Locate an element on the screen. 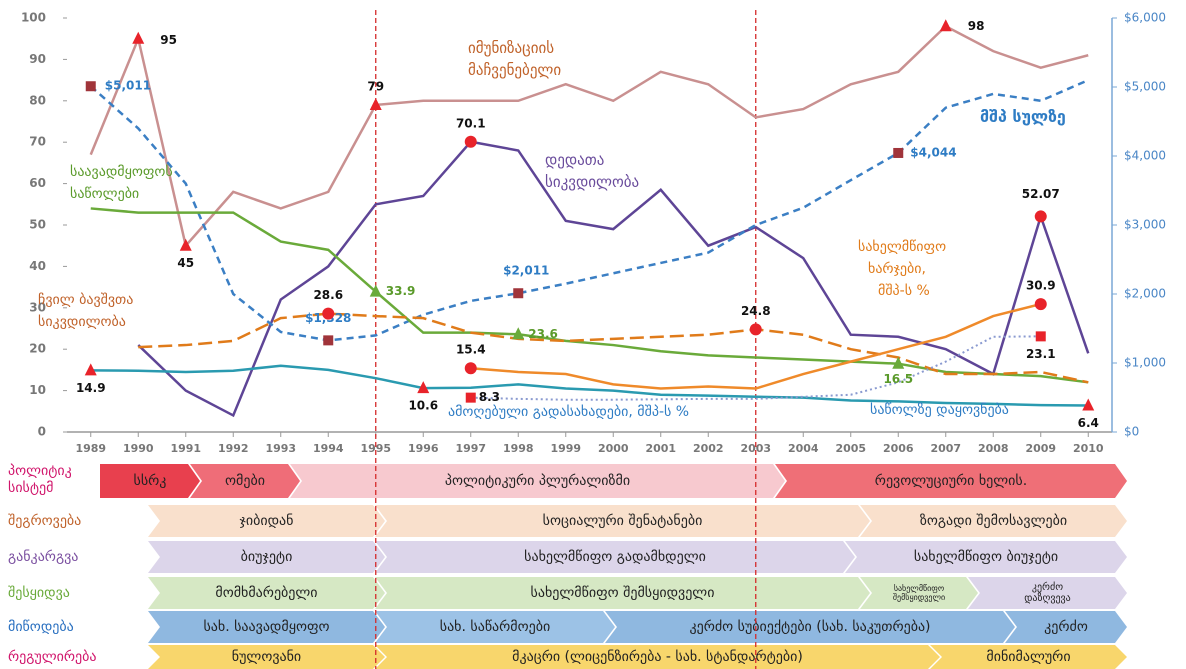 This screenshot has height=669, width=1186. segment: სახ. საავადმყოფო is located at coordinates (266, 627).